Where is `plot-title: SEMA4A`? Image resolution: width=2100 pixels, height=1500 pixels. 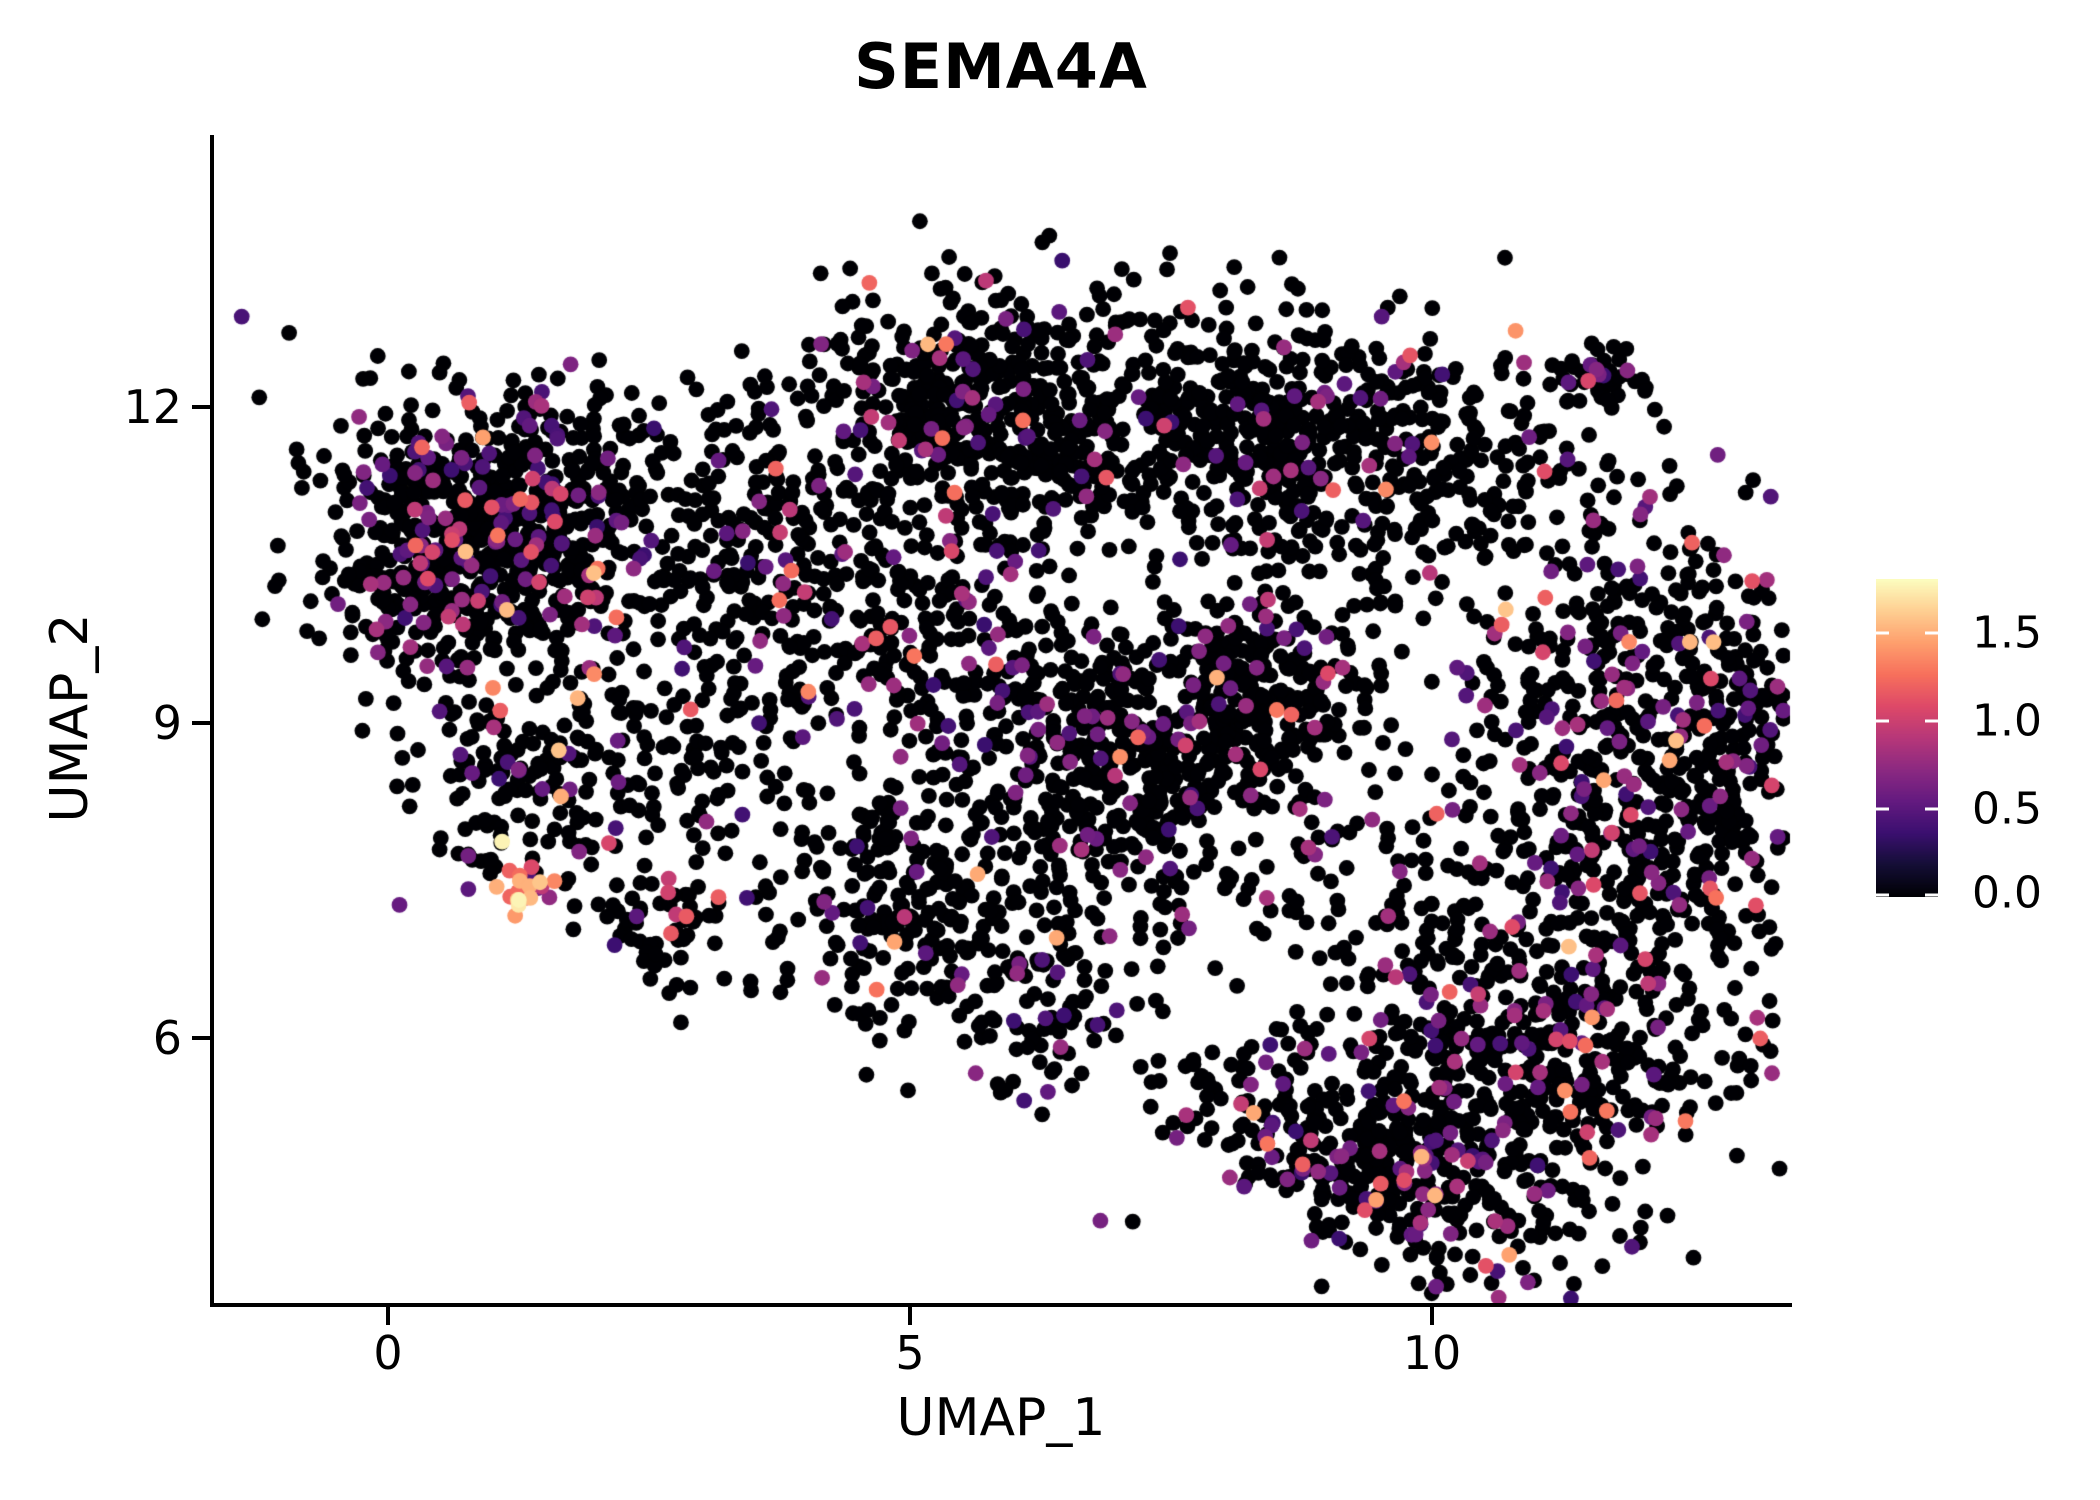 plot-title: SEMA4A is located at coordinates (1001, 66).